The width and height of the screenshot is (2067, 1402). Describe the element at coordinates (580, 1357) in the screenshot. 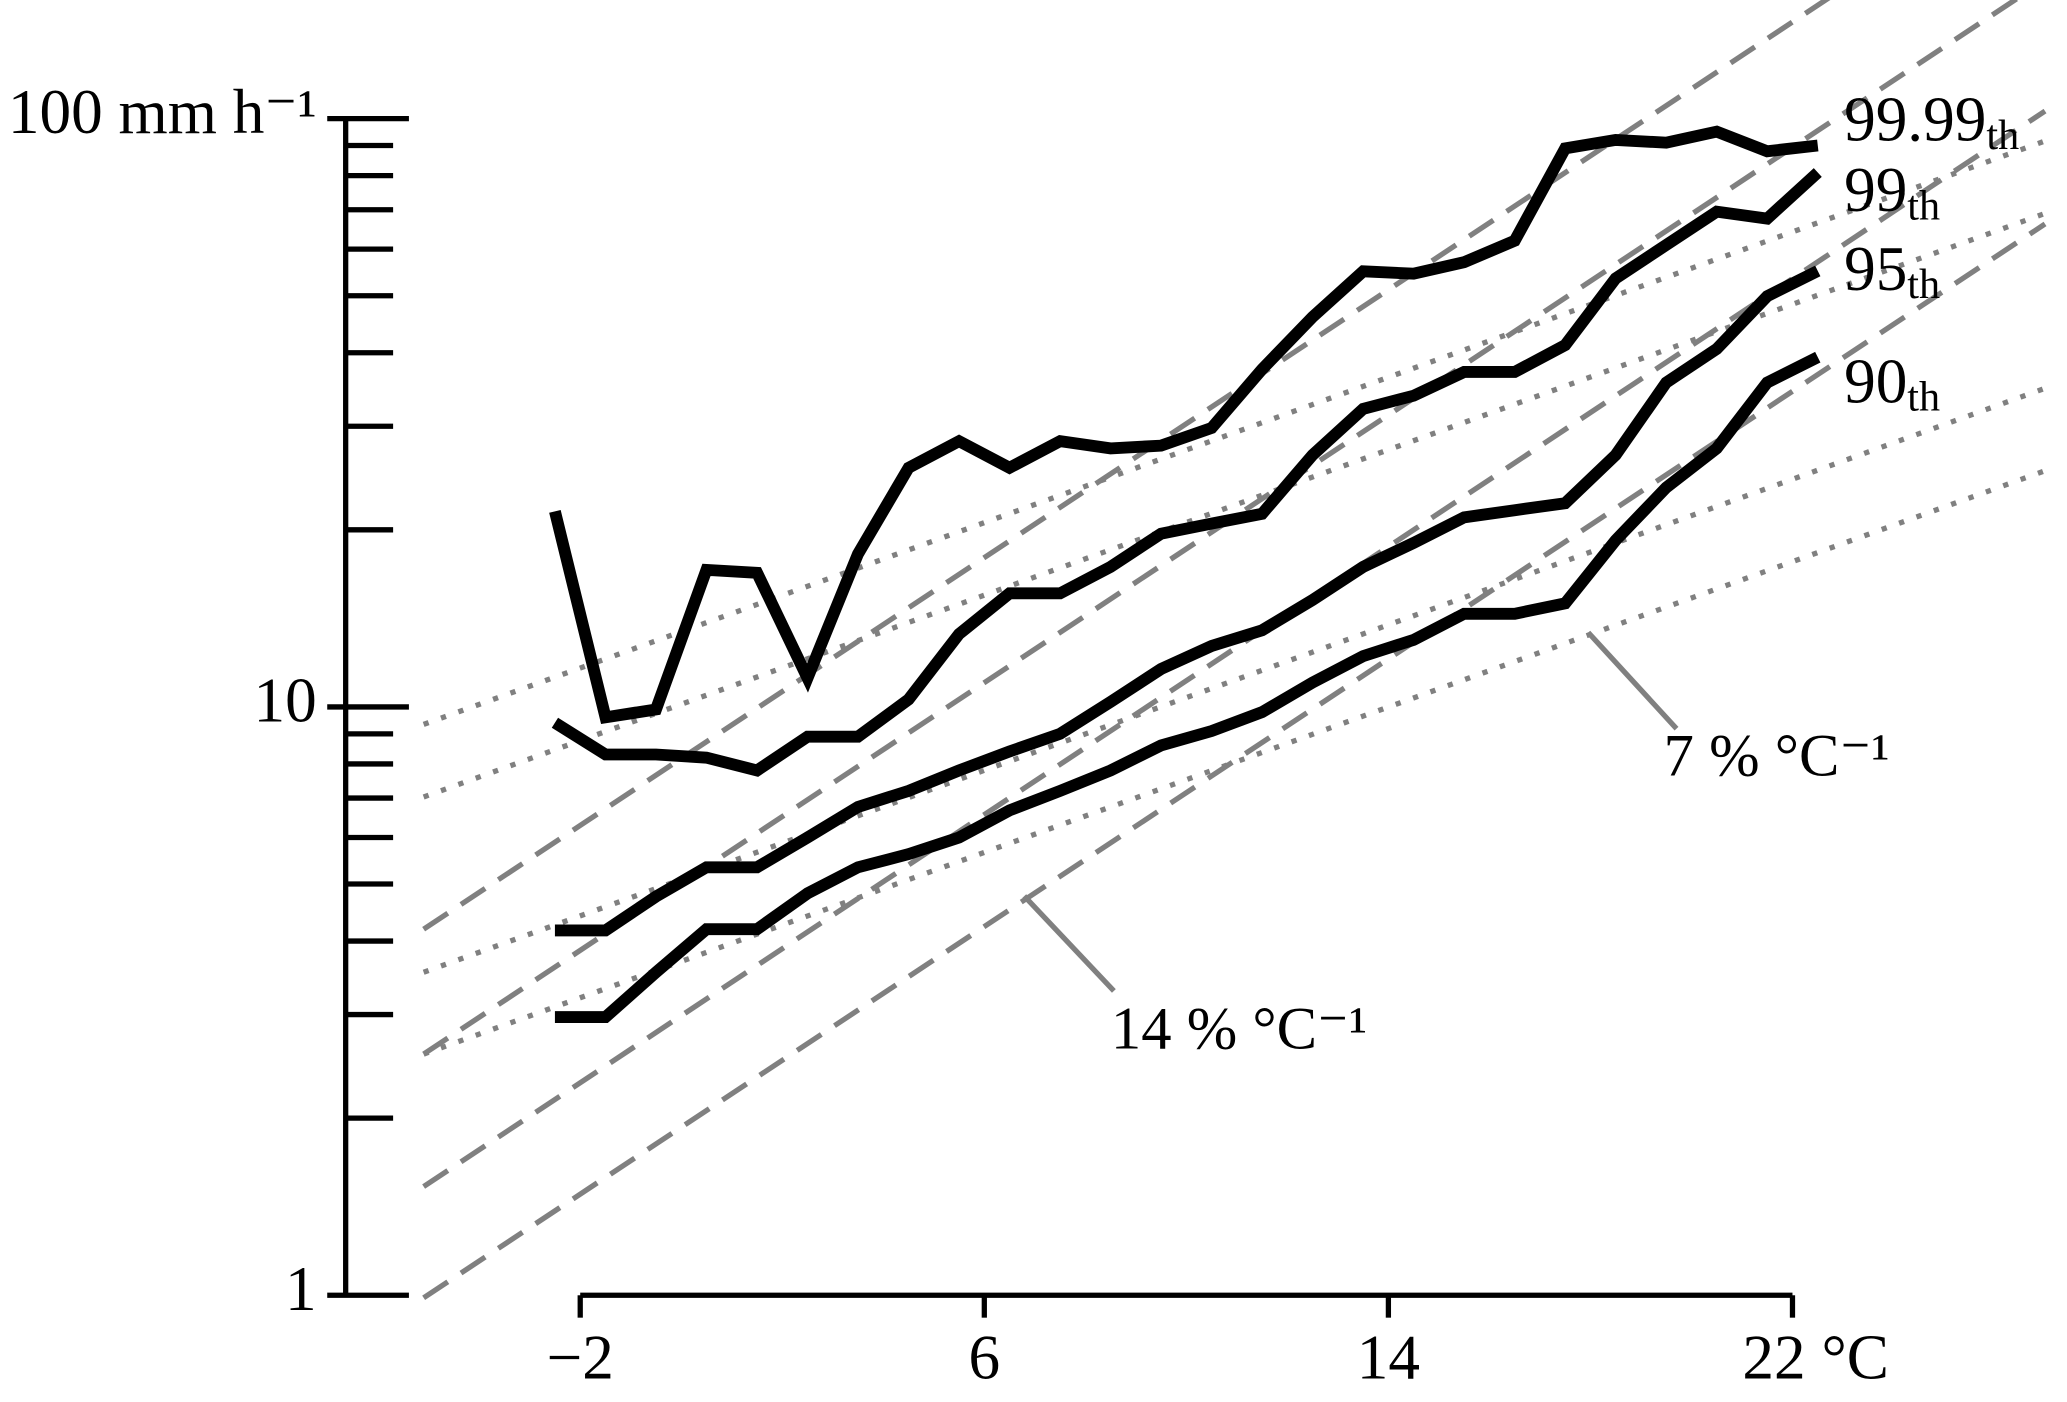

I see `x-tick-label: −2` at that location.